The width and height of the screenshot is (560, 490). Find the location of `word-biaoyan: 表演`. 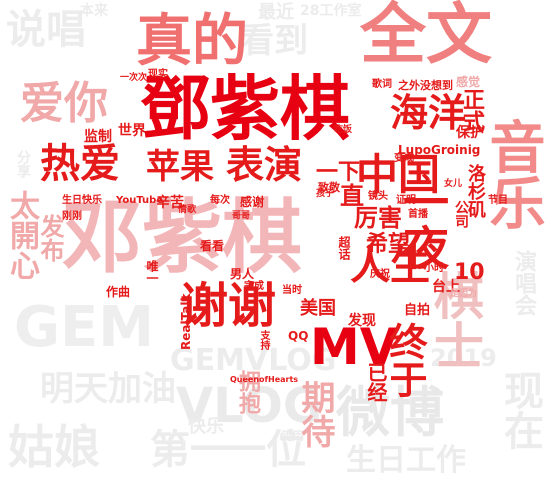

word-biaoyan: 表演 is located at coordinates (264, 165).